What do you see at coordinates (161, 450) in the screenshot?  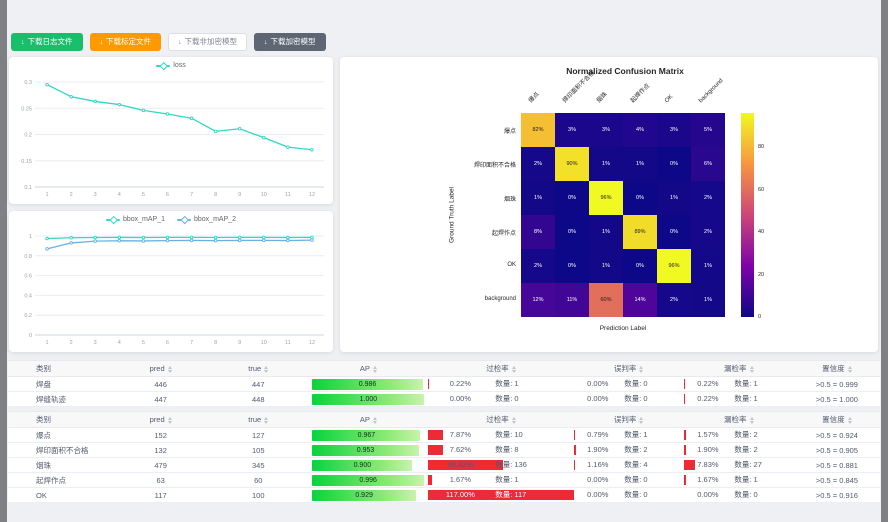 I see `pred-cell: 132` at bounding box center [161, 450].